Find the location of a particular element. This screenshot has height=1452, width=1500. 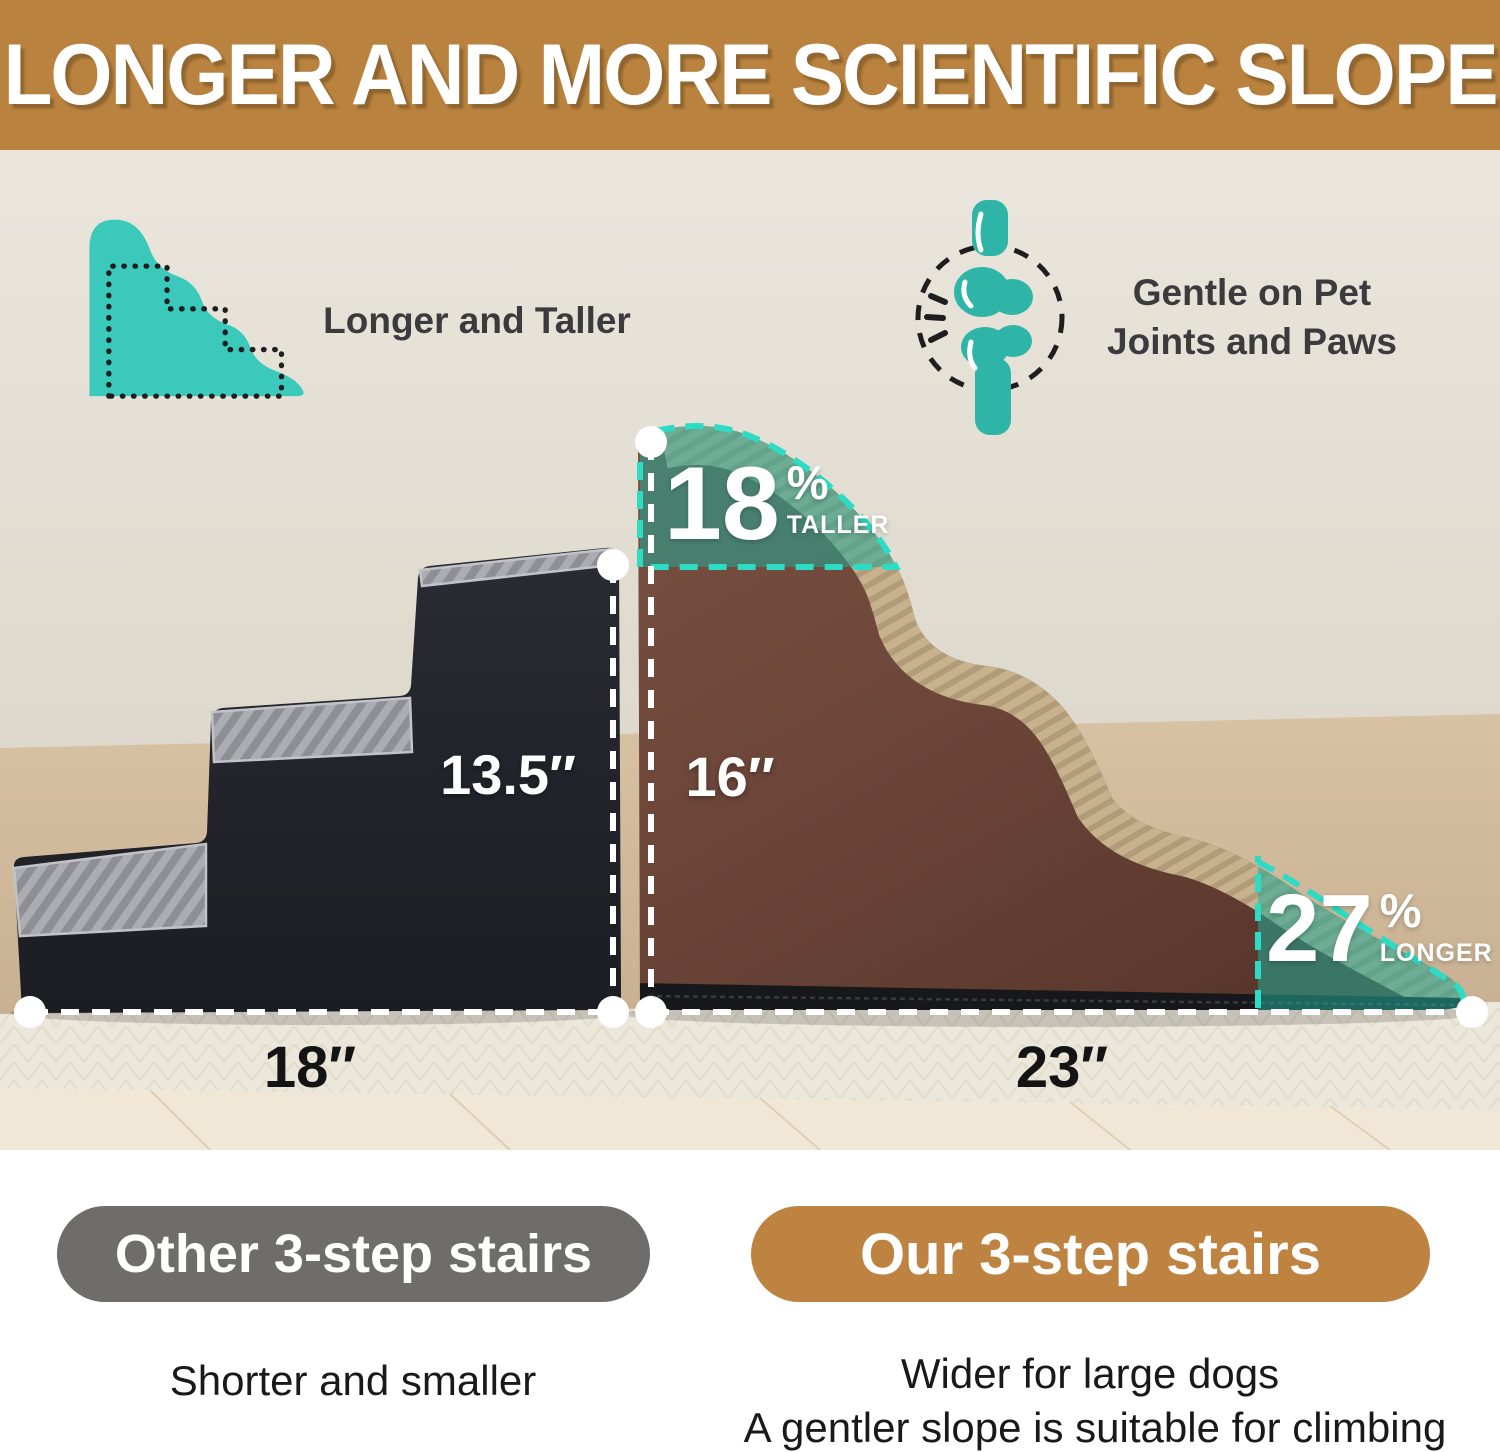

our-stairs-length-label: 23″ is located at coordinates (1062, 1067).